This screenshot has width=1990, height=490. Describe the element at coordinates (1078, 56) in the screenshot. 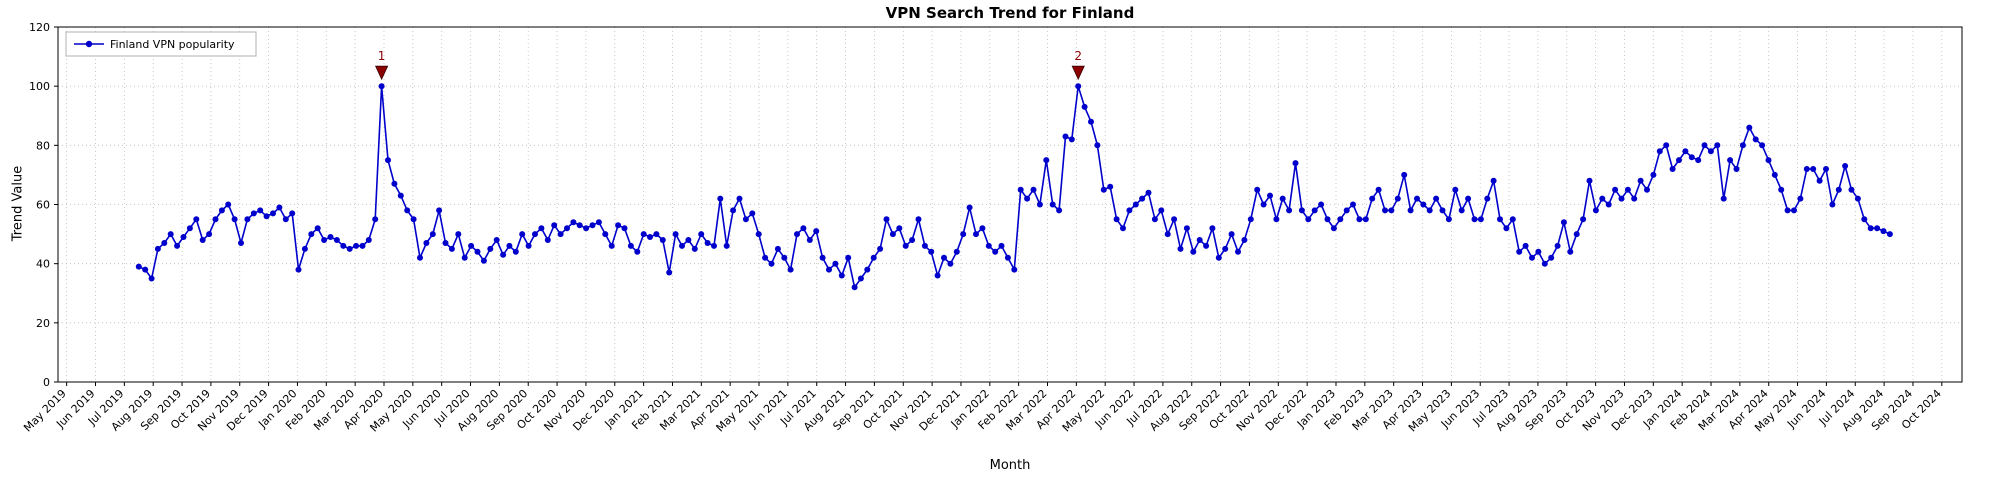

I see `svg-text: 2` at that location.